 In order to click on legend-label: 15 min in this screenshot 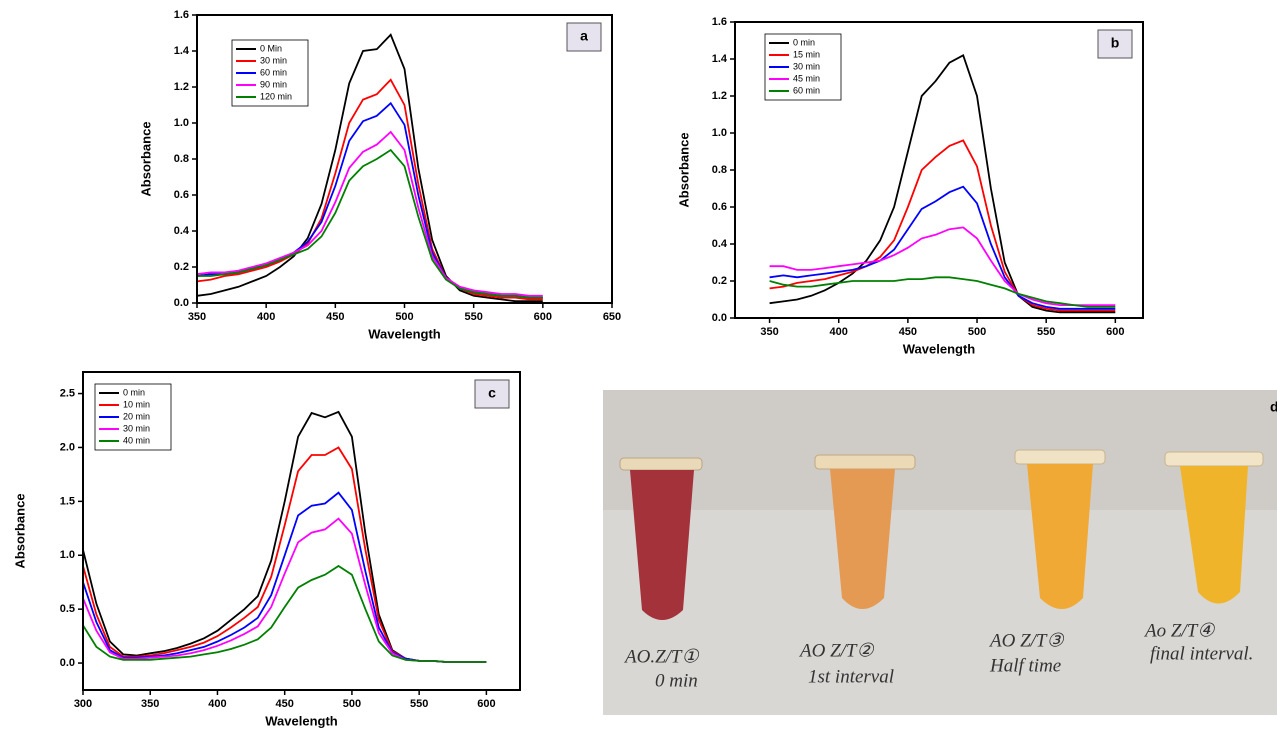, I will do `click(806, 54)`.